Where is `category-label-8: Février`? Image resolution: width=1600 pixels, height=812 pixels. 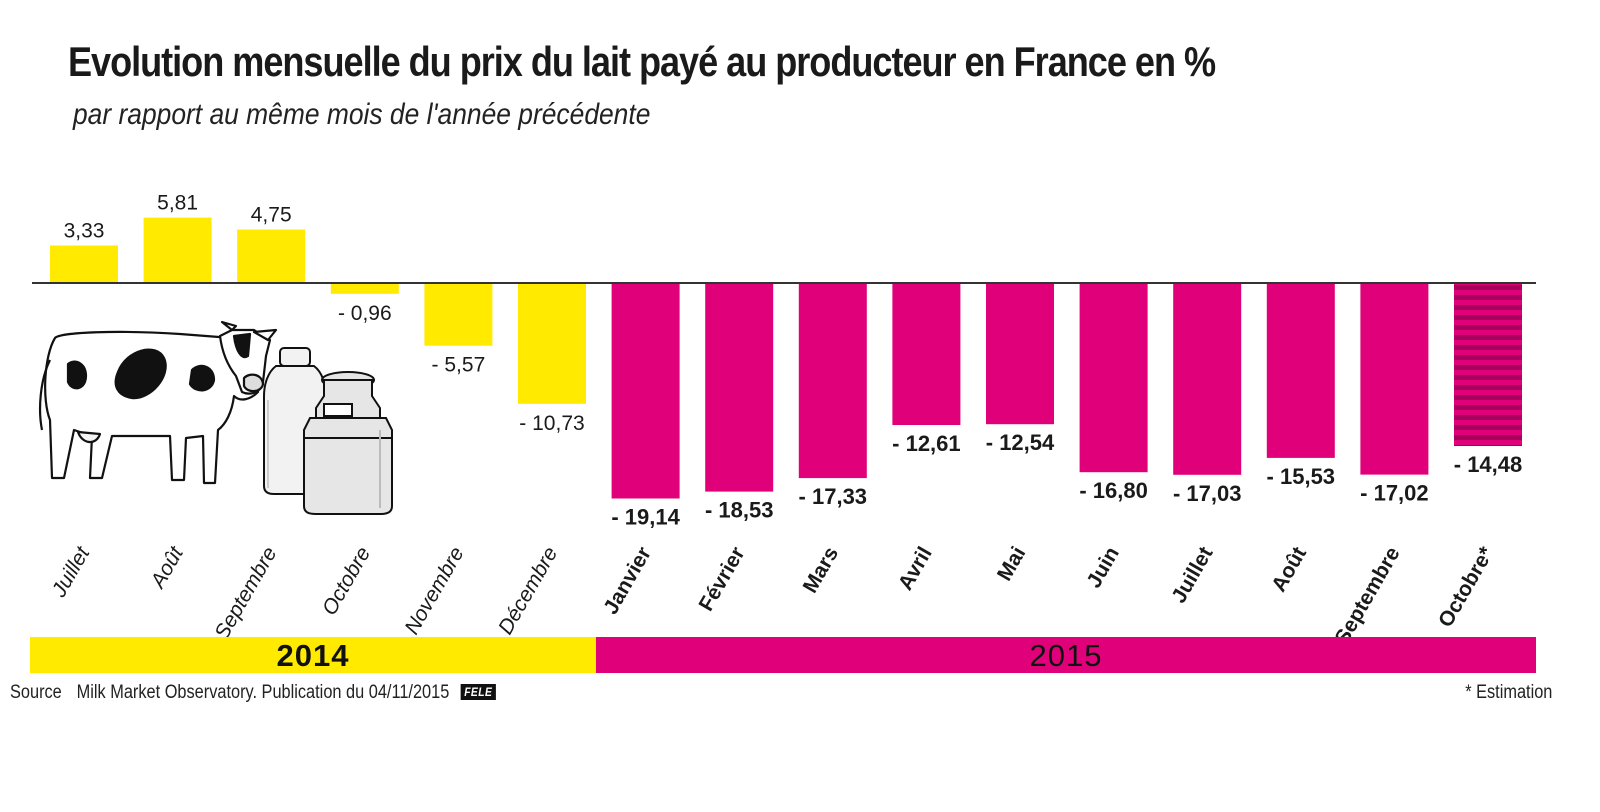
category-label-8: Février is located at coordinates (722, 579).